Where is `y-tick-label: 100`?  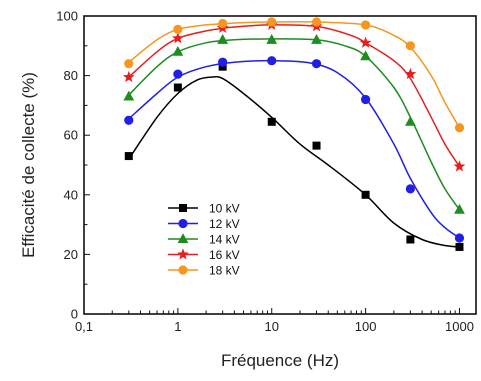
y-tick-label: 100 is located at coordinates (67, 16).